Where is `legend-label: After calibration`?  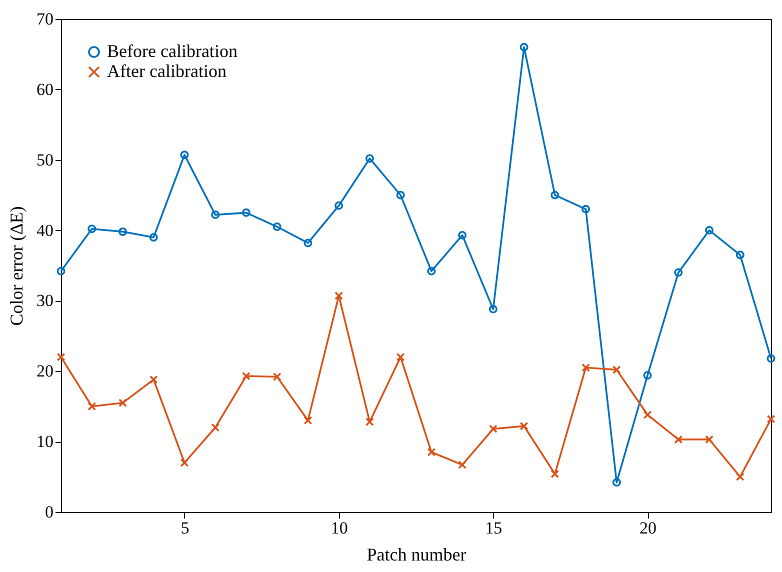
legend-label: After calibration is located at coordinates (166, 71).